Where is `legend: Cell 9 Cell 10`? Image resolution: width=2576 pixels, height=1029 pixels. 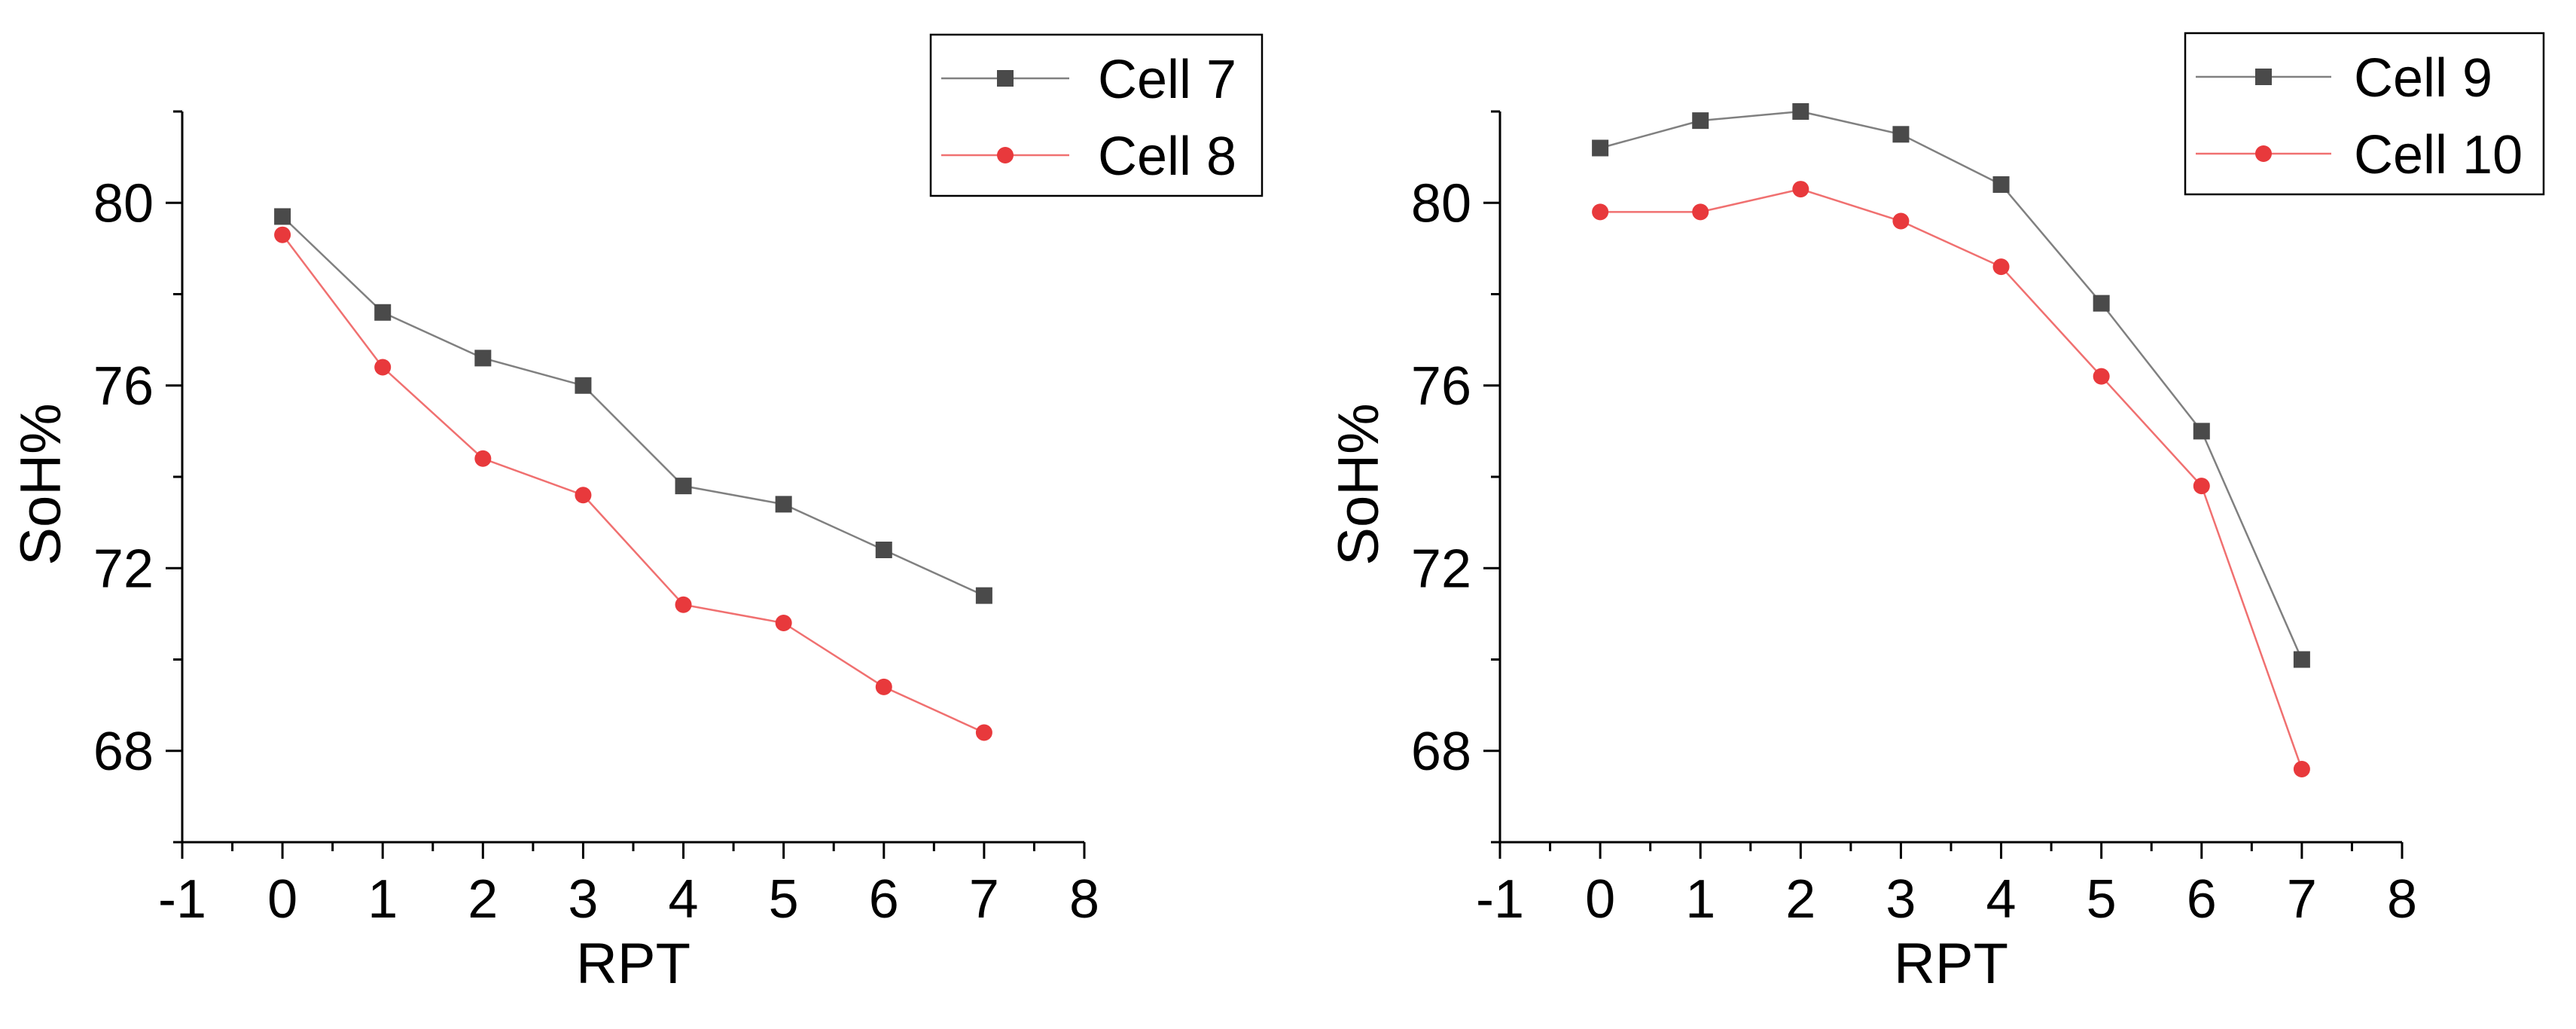
legend: Cell 9 Cell 10 is located at coordinates (2364, 114).